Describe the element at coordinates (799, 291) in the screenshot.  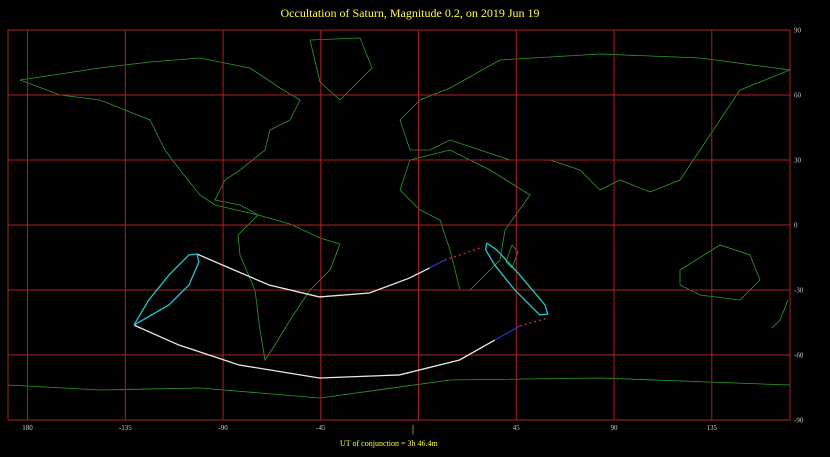
I see `y-tick-label: -30` at that location.